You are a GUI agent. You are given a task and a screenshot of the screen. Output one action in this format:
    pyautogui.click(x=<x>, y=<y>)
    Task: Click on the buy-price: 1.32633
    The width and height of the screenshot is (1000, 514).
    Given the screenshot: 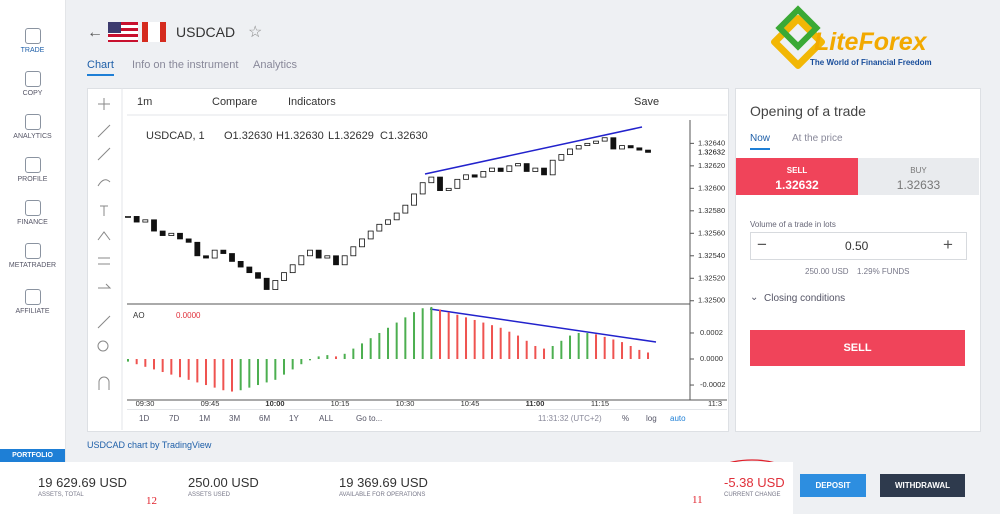 What is the action you would take?
    pyautogui.click(x=918, y=185)
    